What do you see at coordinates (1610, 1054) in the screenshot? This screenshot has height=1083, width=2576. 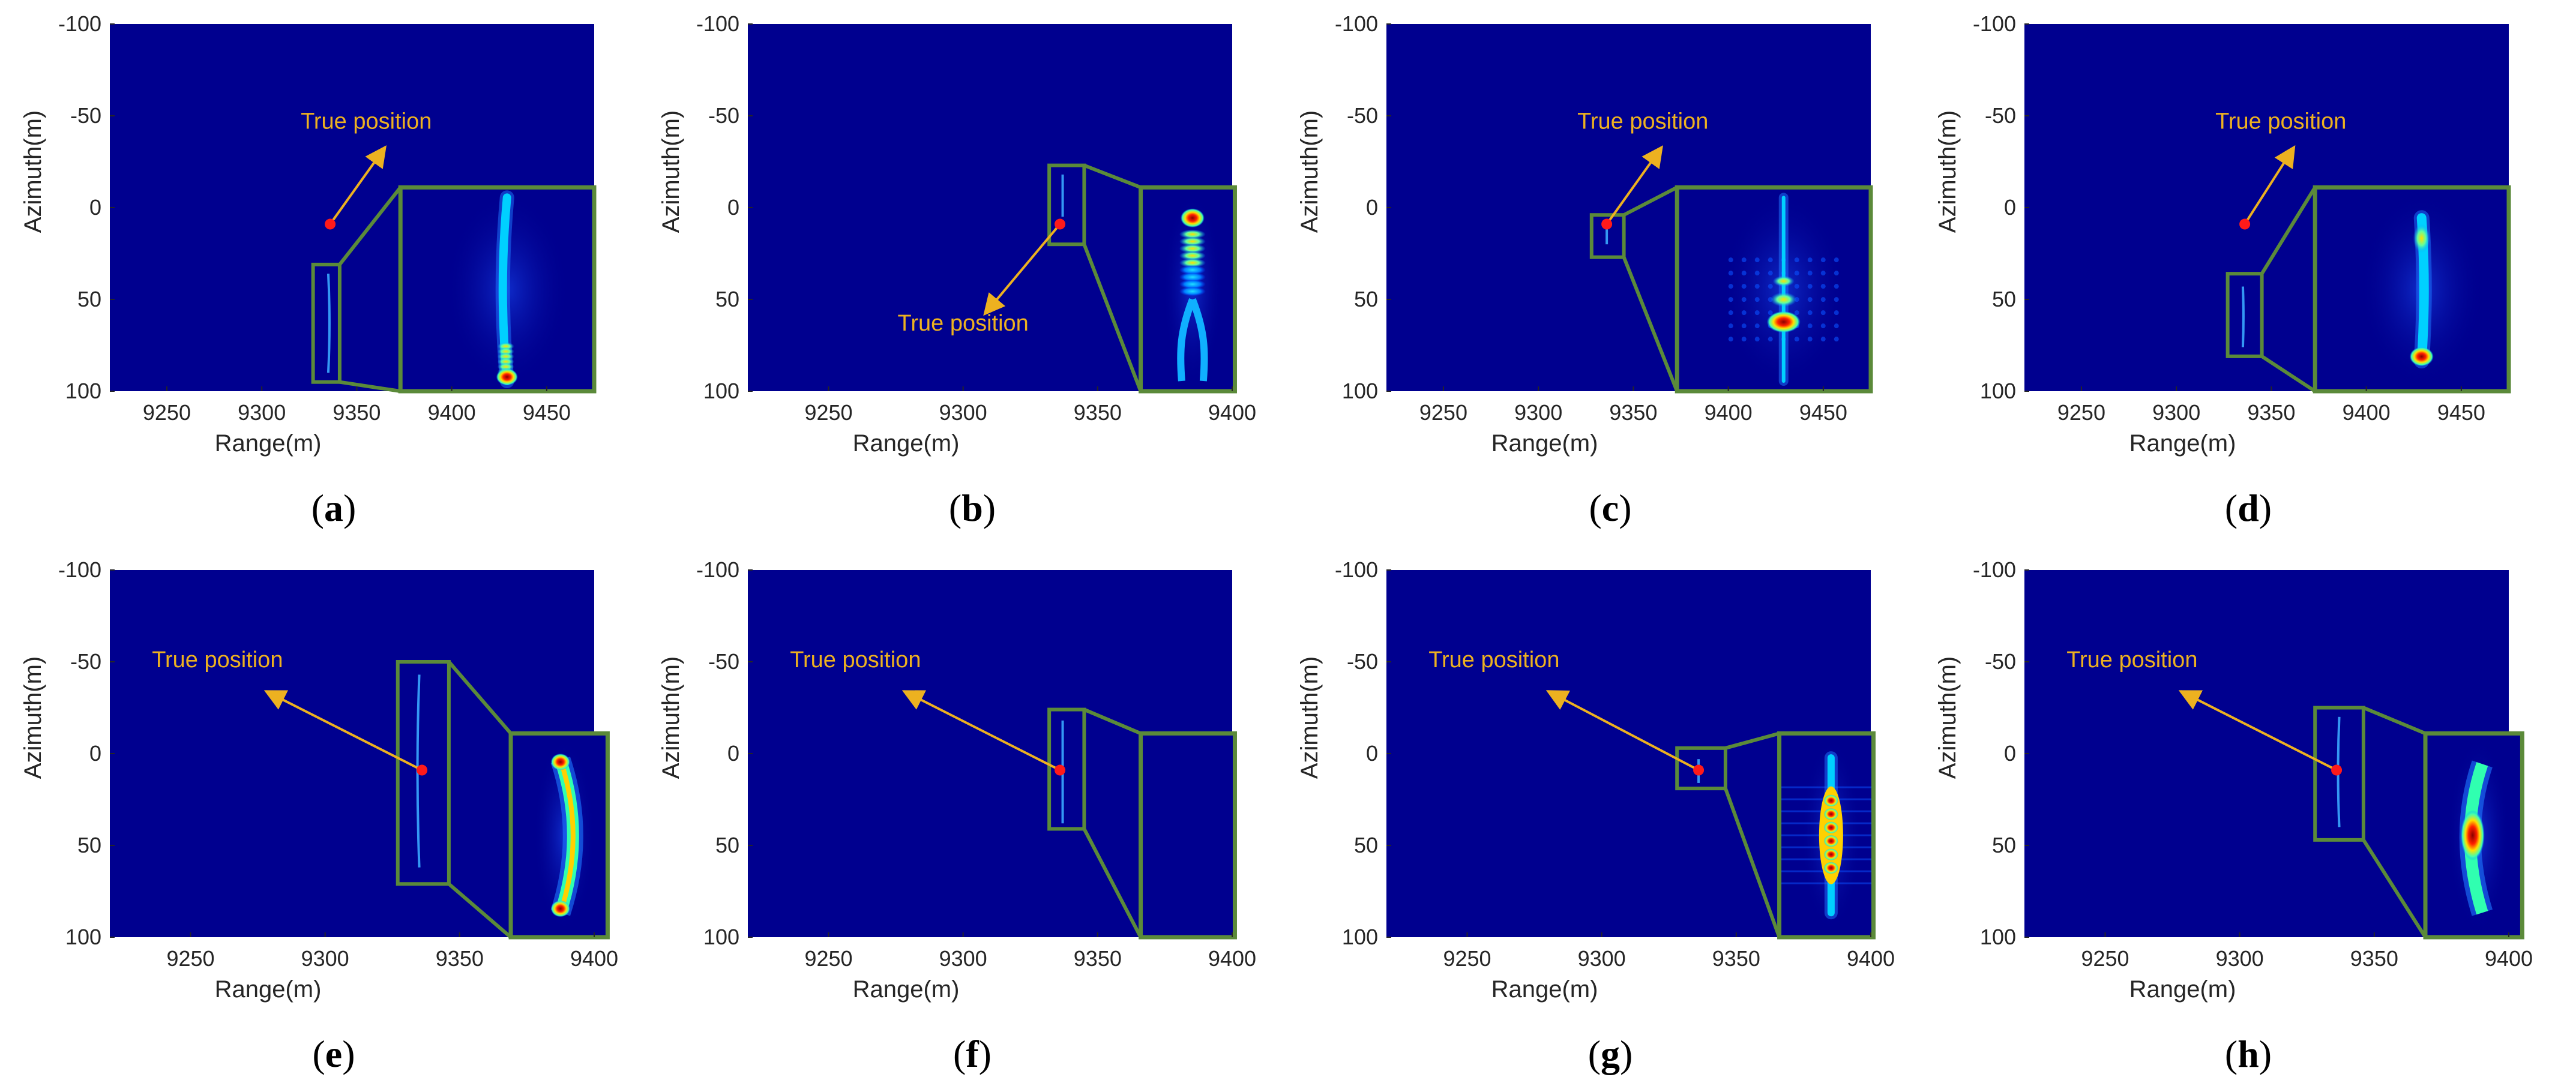 I see `panel-caption: (g)` at bounding box center [1610, 1054].